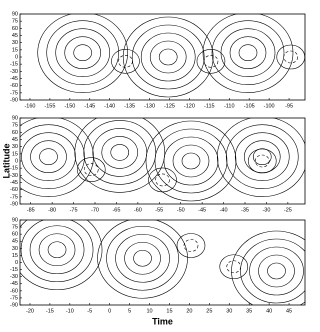 The height and width of the screenshot is (332, 320). Describe the element at coordinates (129, 311) in the screenshot. I see `x-tick-label: 5` at that location.